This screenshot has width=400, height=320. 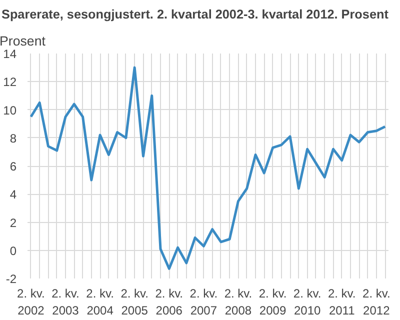 I want to click on x-tick-label: 2. kv. 2004, so click(x=100, y=302).